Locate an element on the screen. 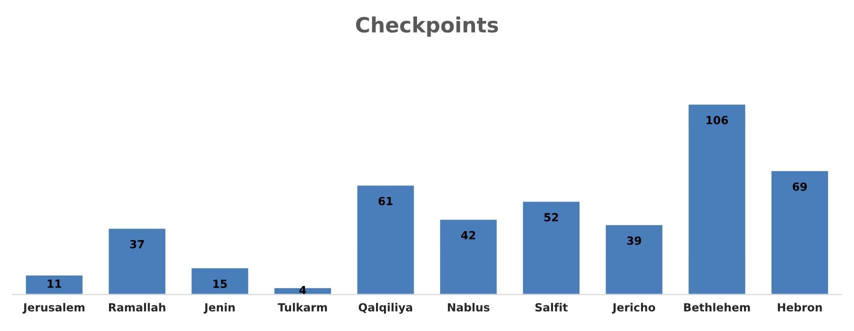 The height and width of the screenshot is (331, 854). data-label: 39 is located at coordinates (634, 240).